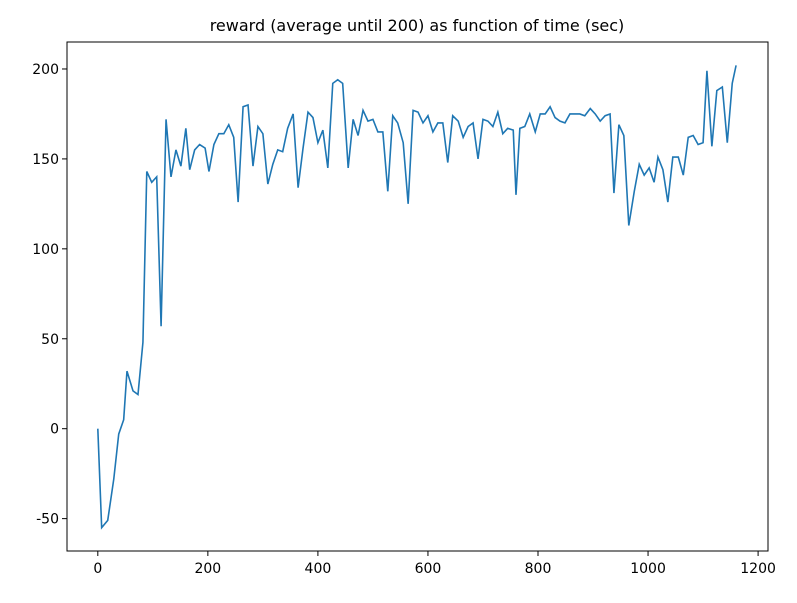 Image resolution: width=797 pixels, height=603 pixels. Describe the element at coordinates (648, 569) in the screenshot. I see `x-tick-label: 1000` at that location.